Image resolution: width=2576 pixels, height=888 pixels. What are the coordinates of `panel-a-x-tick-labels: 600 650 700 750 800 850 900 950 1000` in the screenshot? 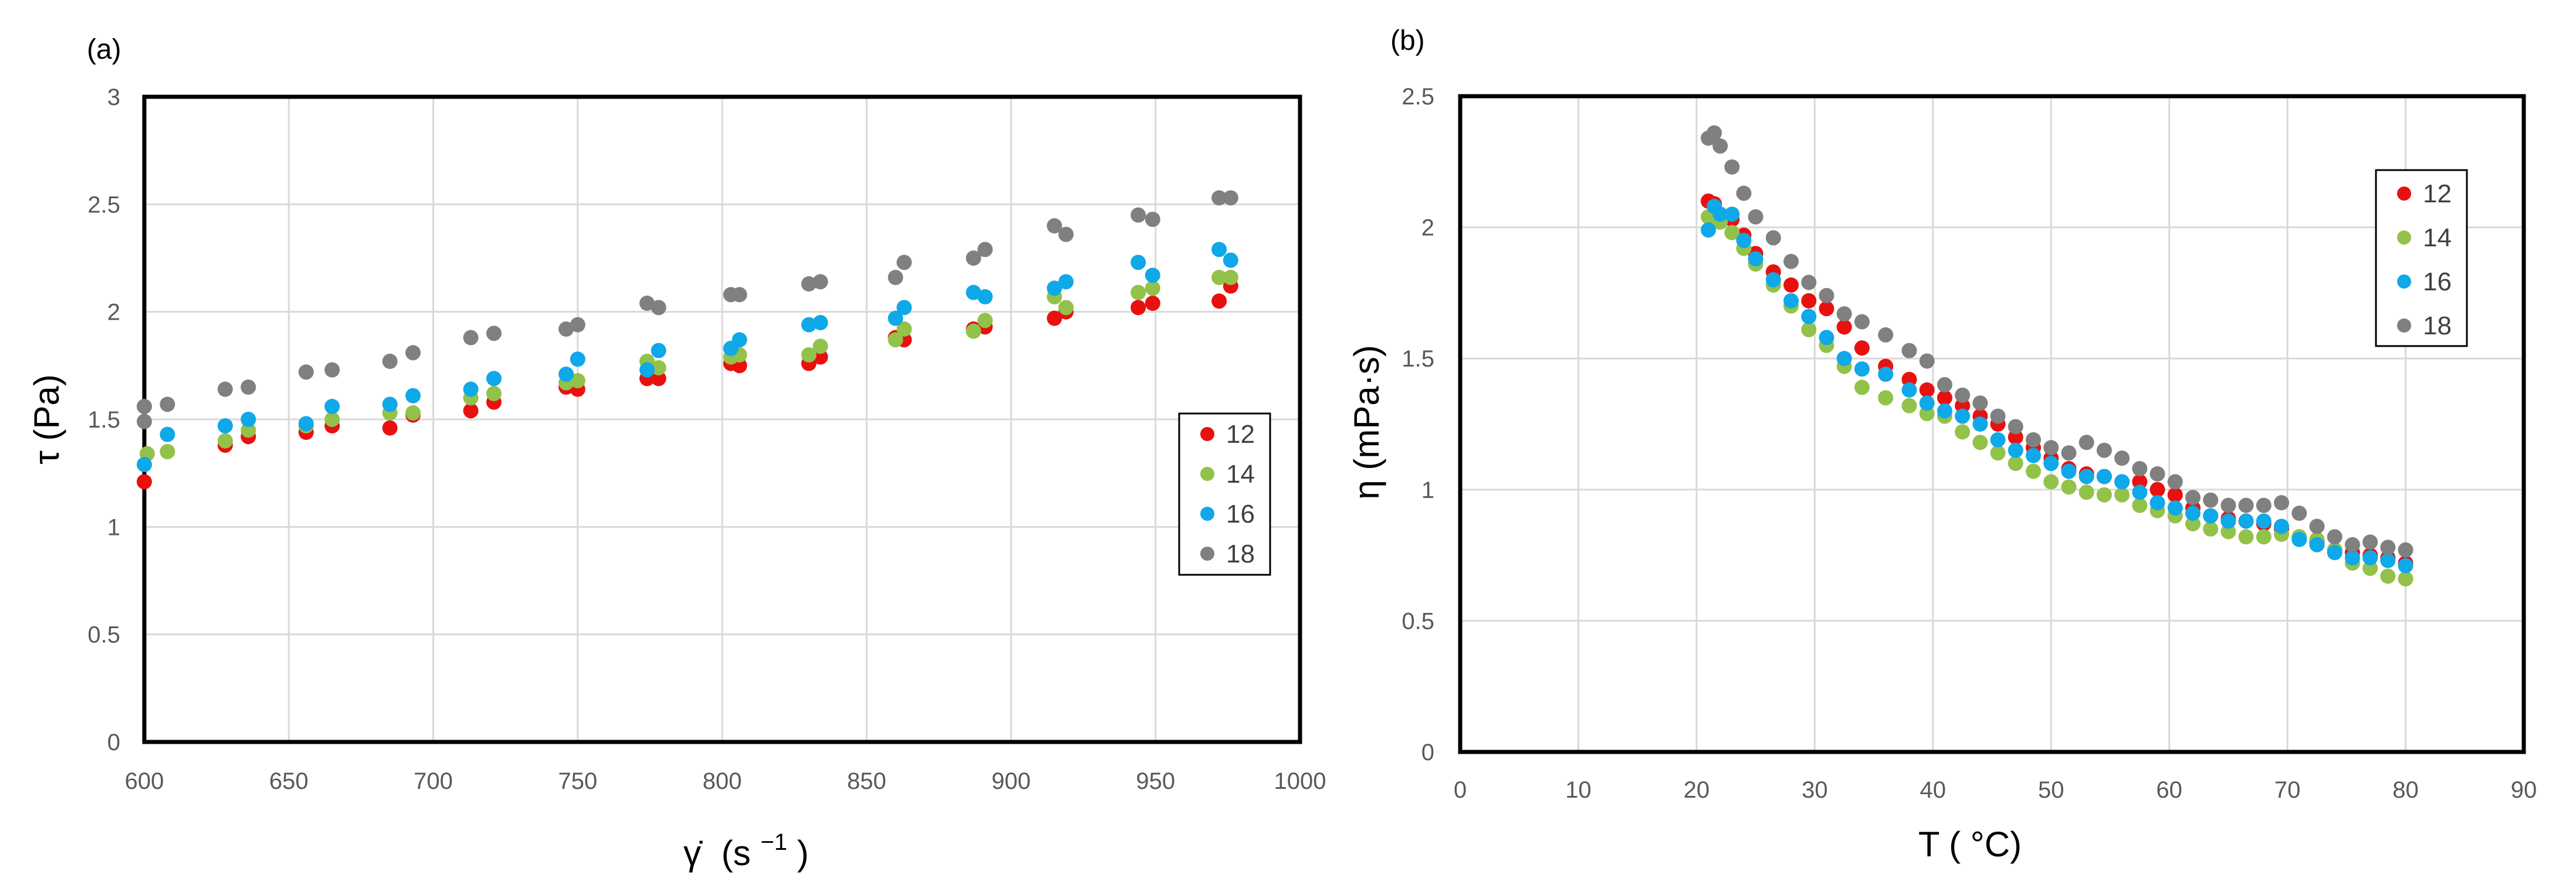 It's located at (725, 781).